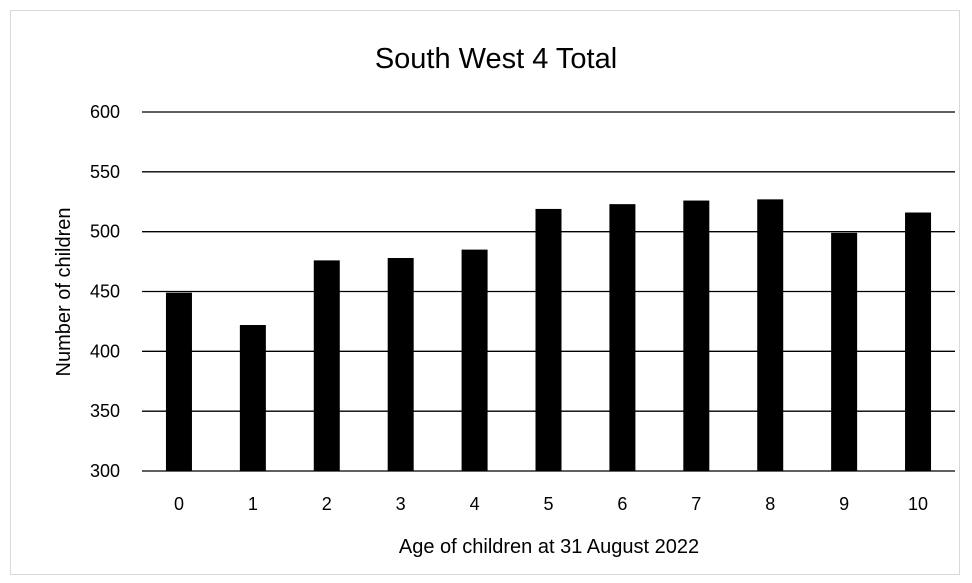  What do you see at coordinates (401, 504) in the screenshot?
I see `x-tick-label: 3` at bounding box center [401, 504].